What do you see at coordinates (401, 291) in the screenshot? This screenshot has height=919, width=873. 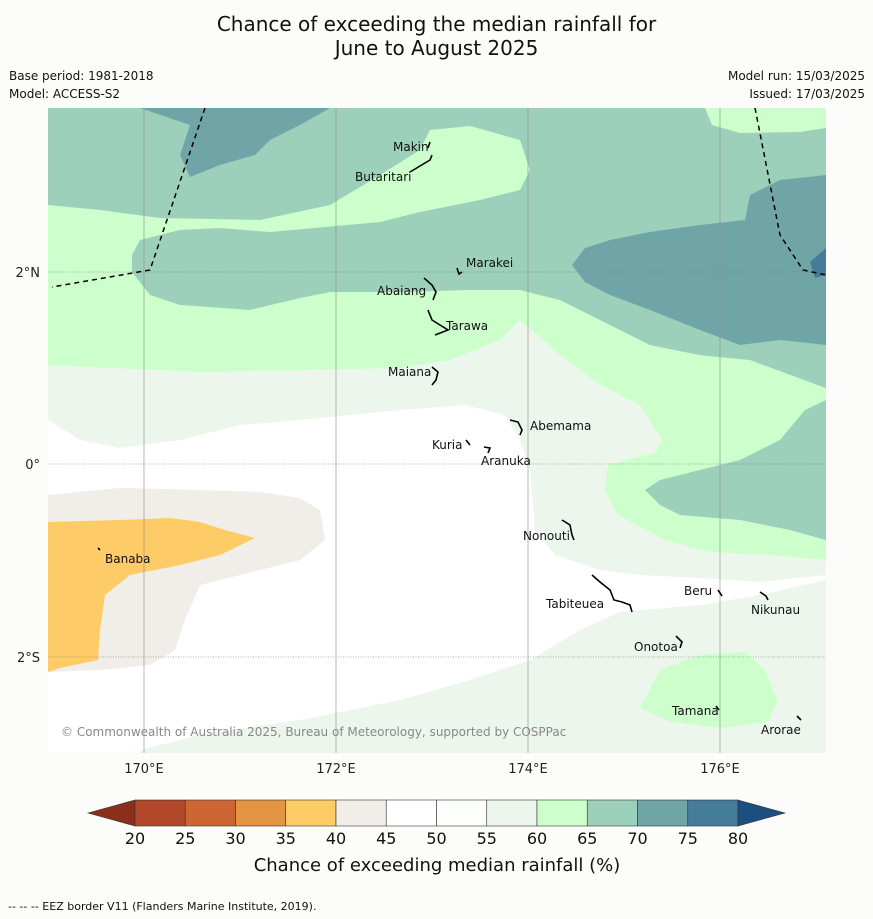 I see `island-label: Abaiang` at bounding box center [401, 291].